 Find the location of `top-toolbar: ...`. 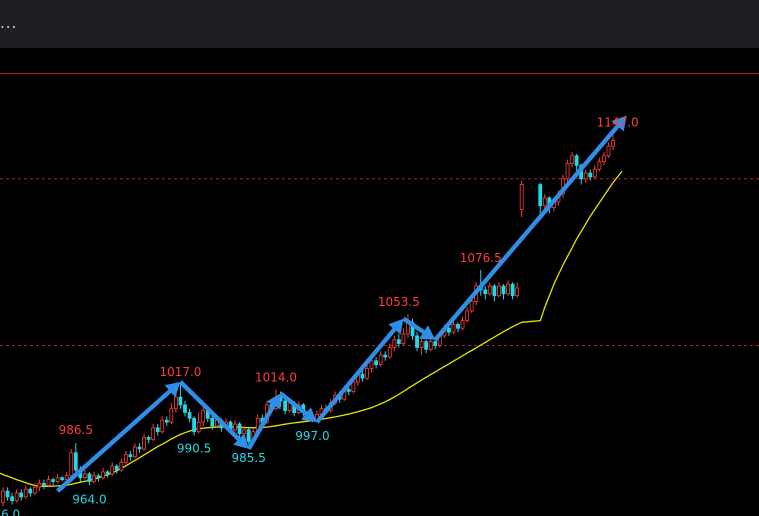

top-toolbar: ... is located at coordinates (379, 24).